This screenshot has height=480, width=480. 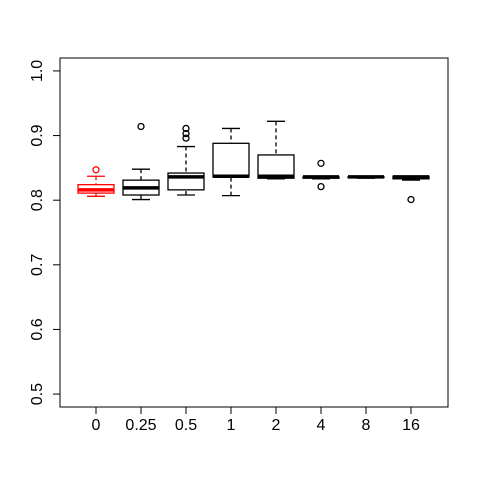 I want to click on x-tick-label: 1, so click(x=231, y=425).